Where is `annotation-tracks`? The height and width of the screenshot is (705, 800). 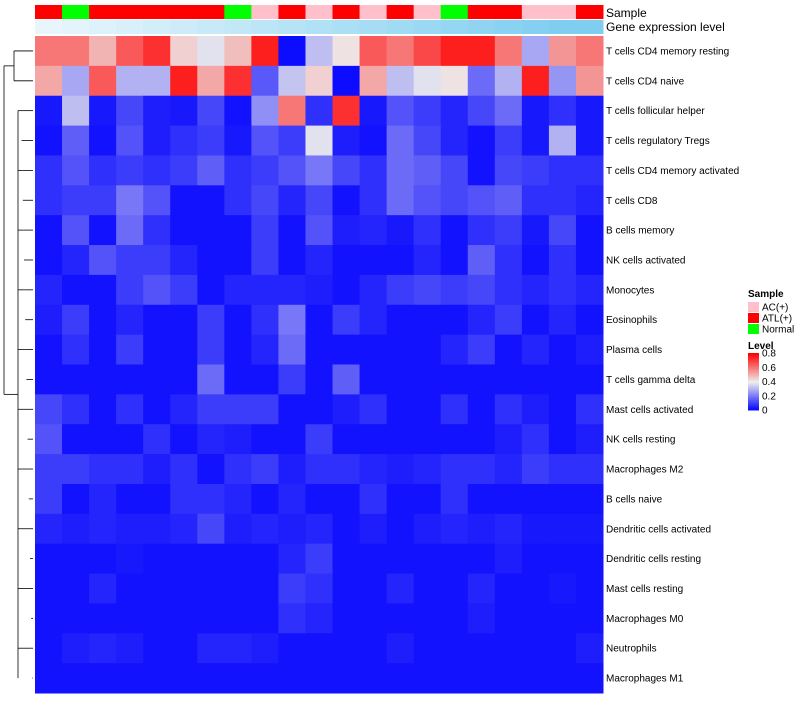 annotation-tracks is located at coordinates (319, 19).